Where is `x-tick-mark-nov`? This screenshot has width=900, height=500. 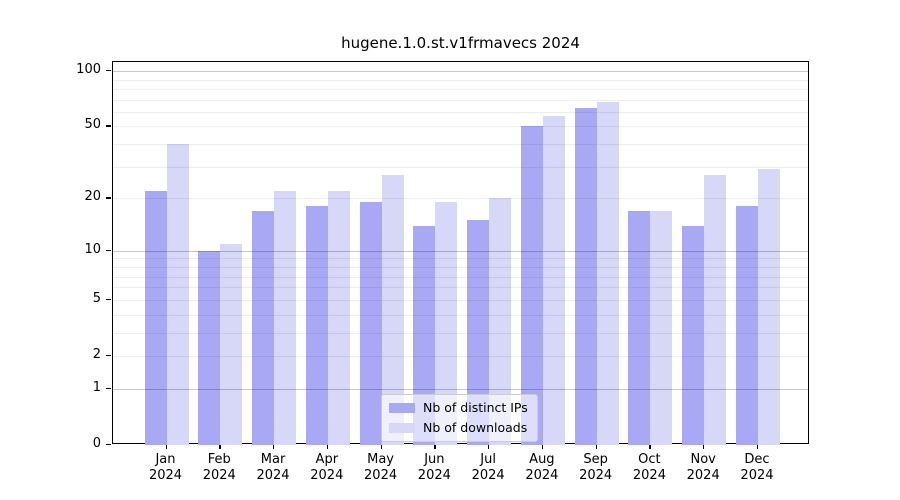 x-tick-mark-nov is located at coordinates (704, 446).